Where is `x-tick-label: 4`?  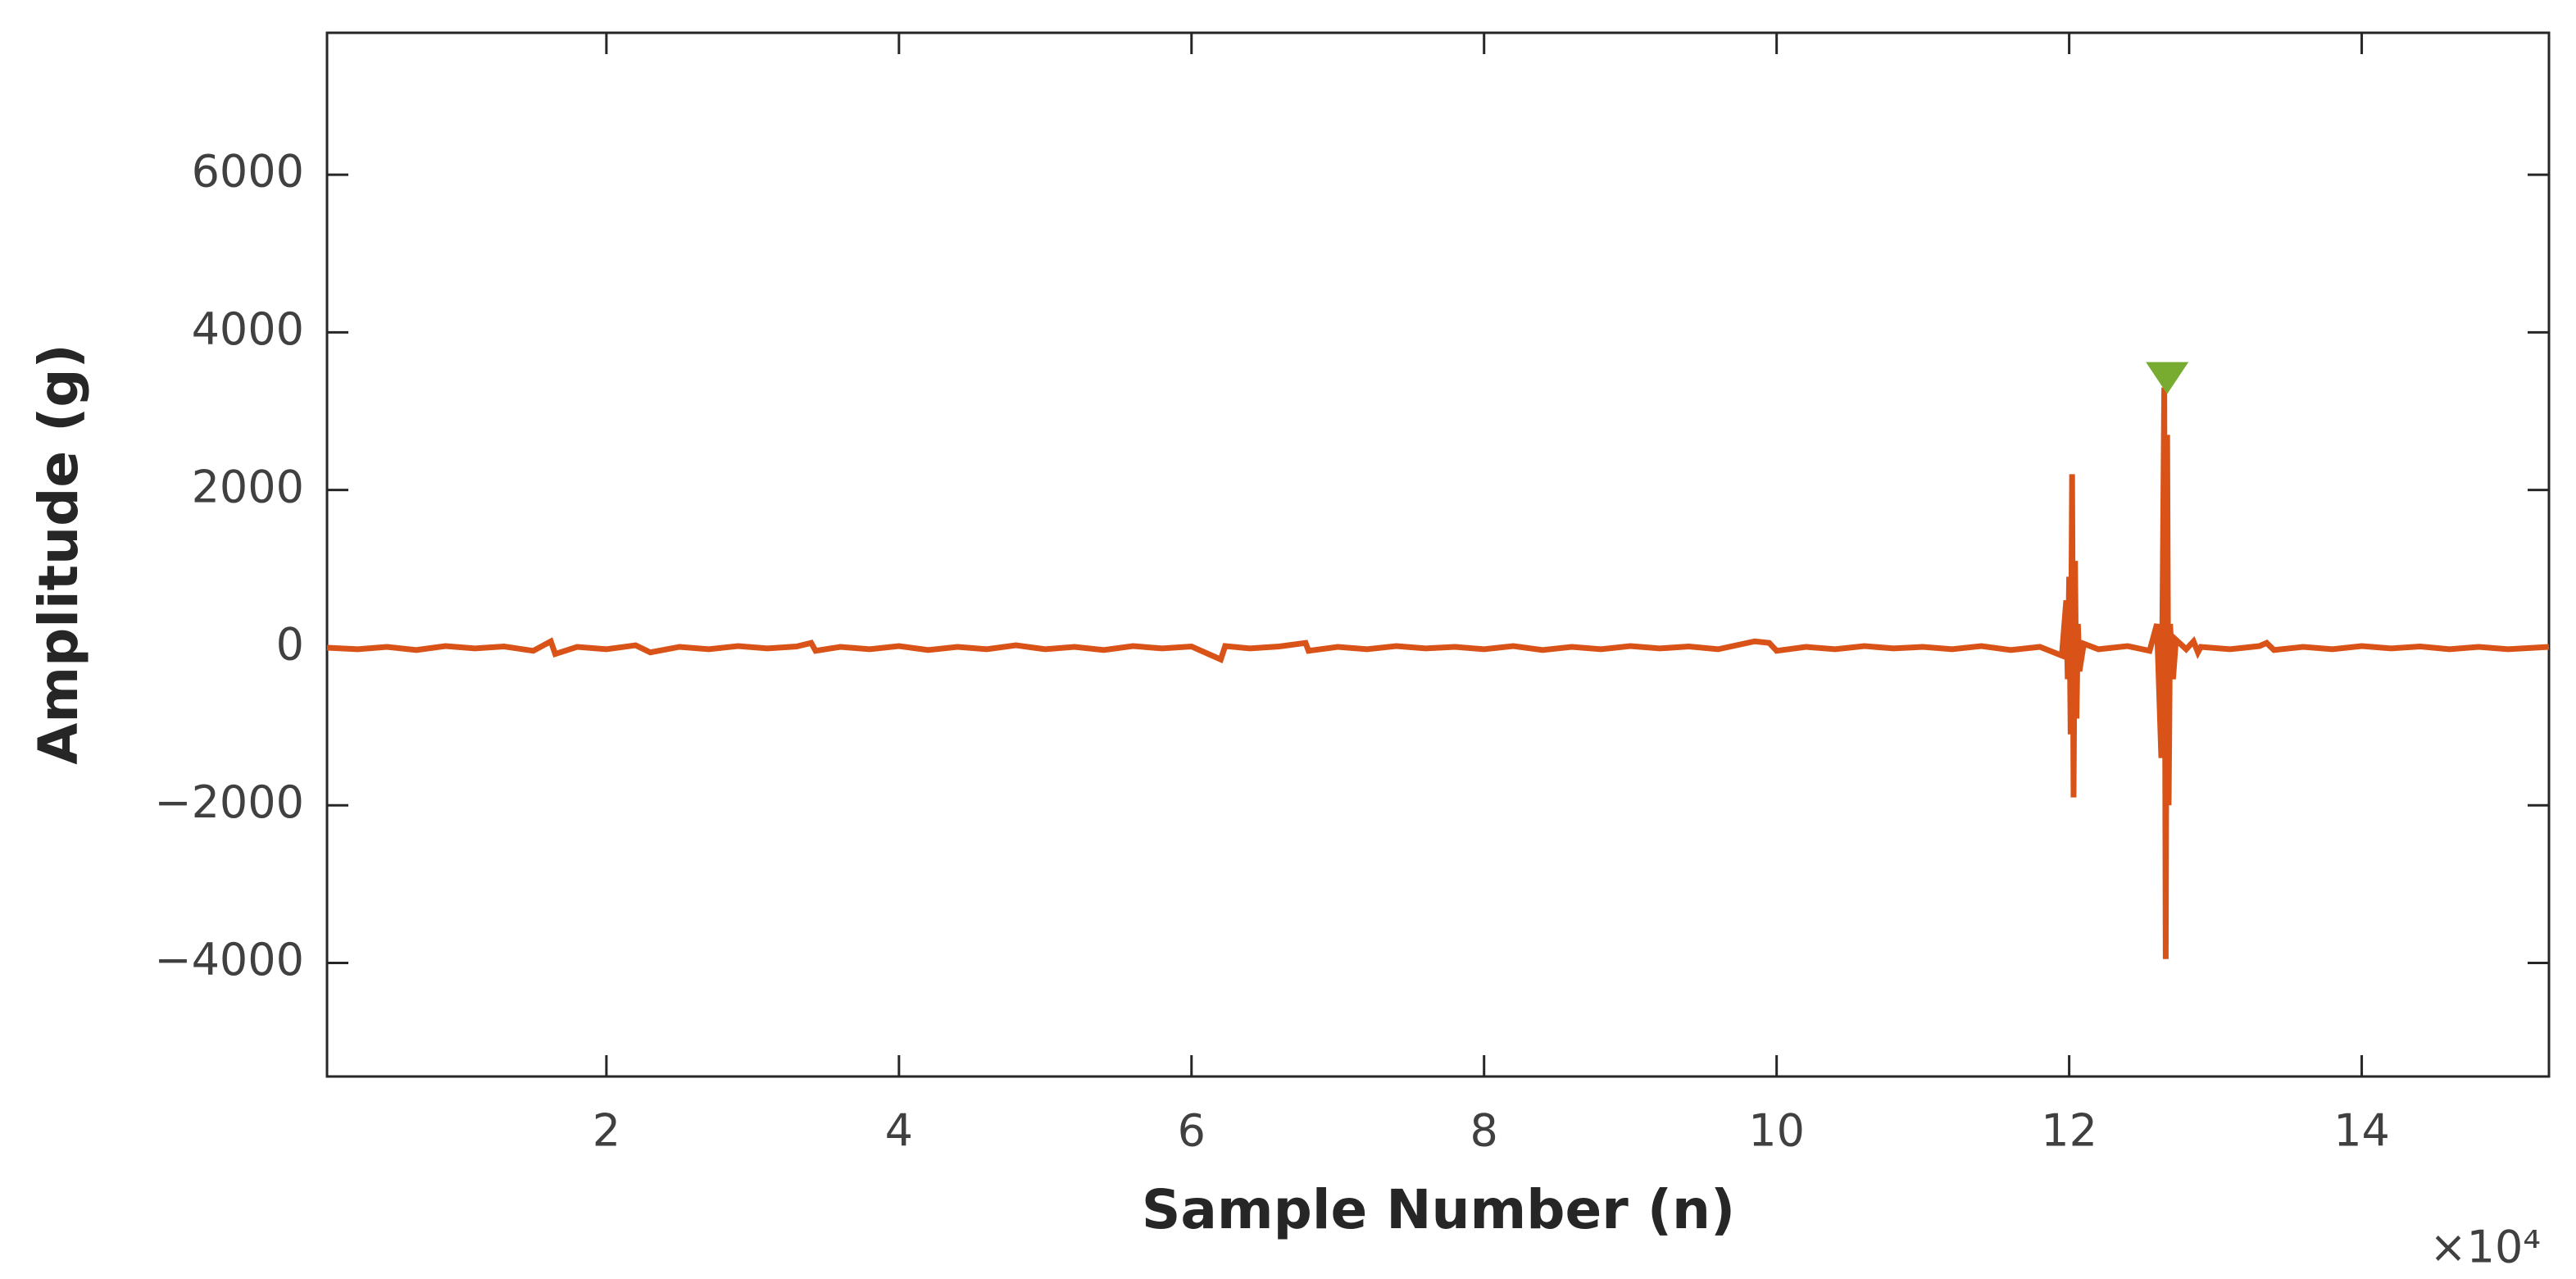
x-tick-label: 4 is located at coordinates (899, 1131).